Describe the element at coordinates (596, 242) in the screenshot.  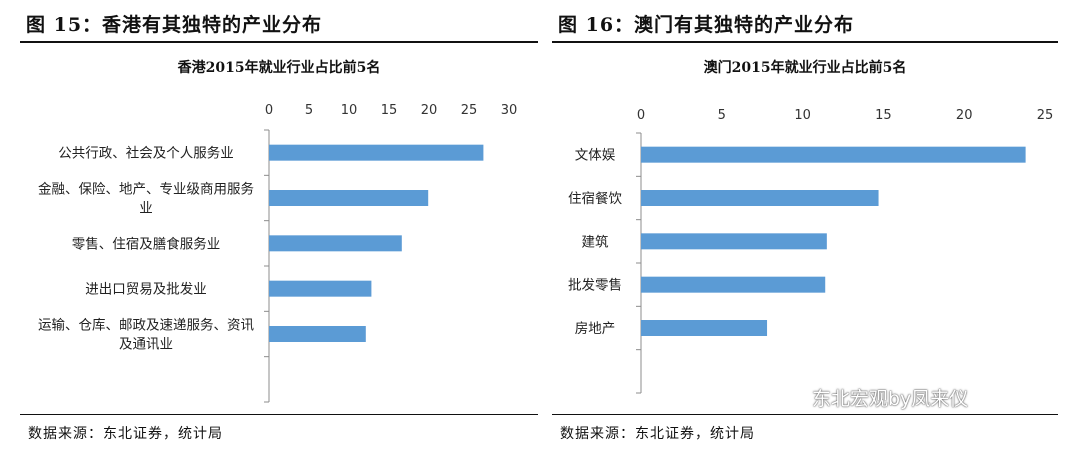
I see `category-label: 建筑` at that location.